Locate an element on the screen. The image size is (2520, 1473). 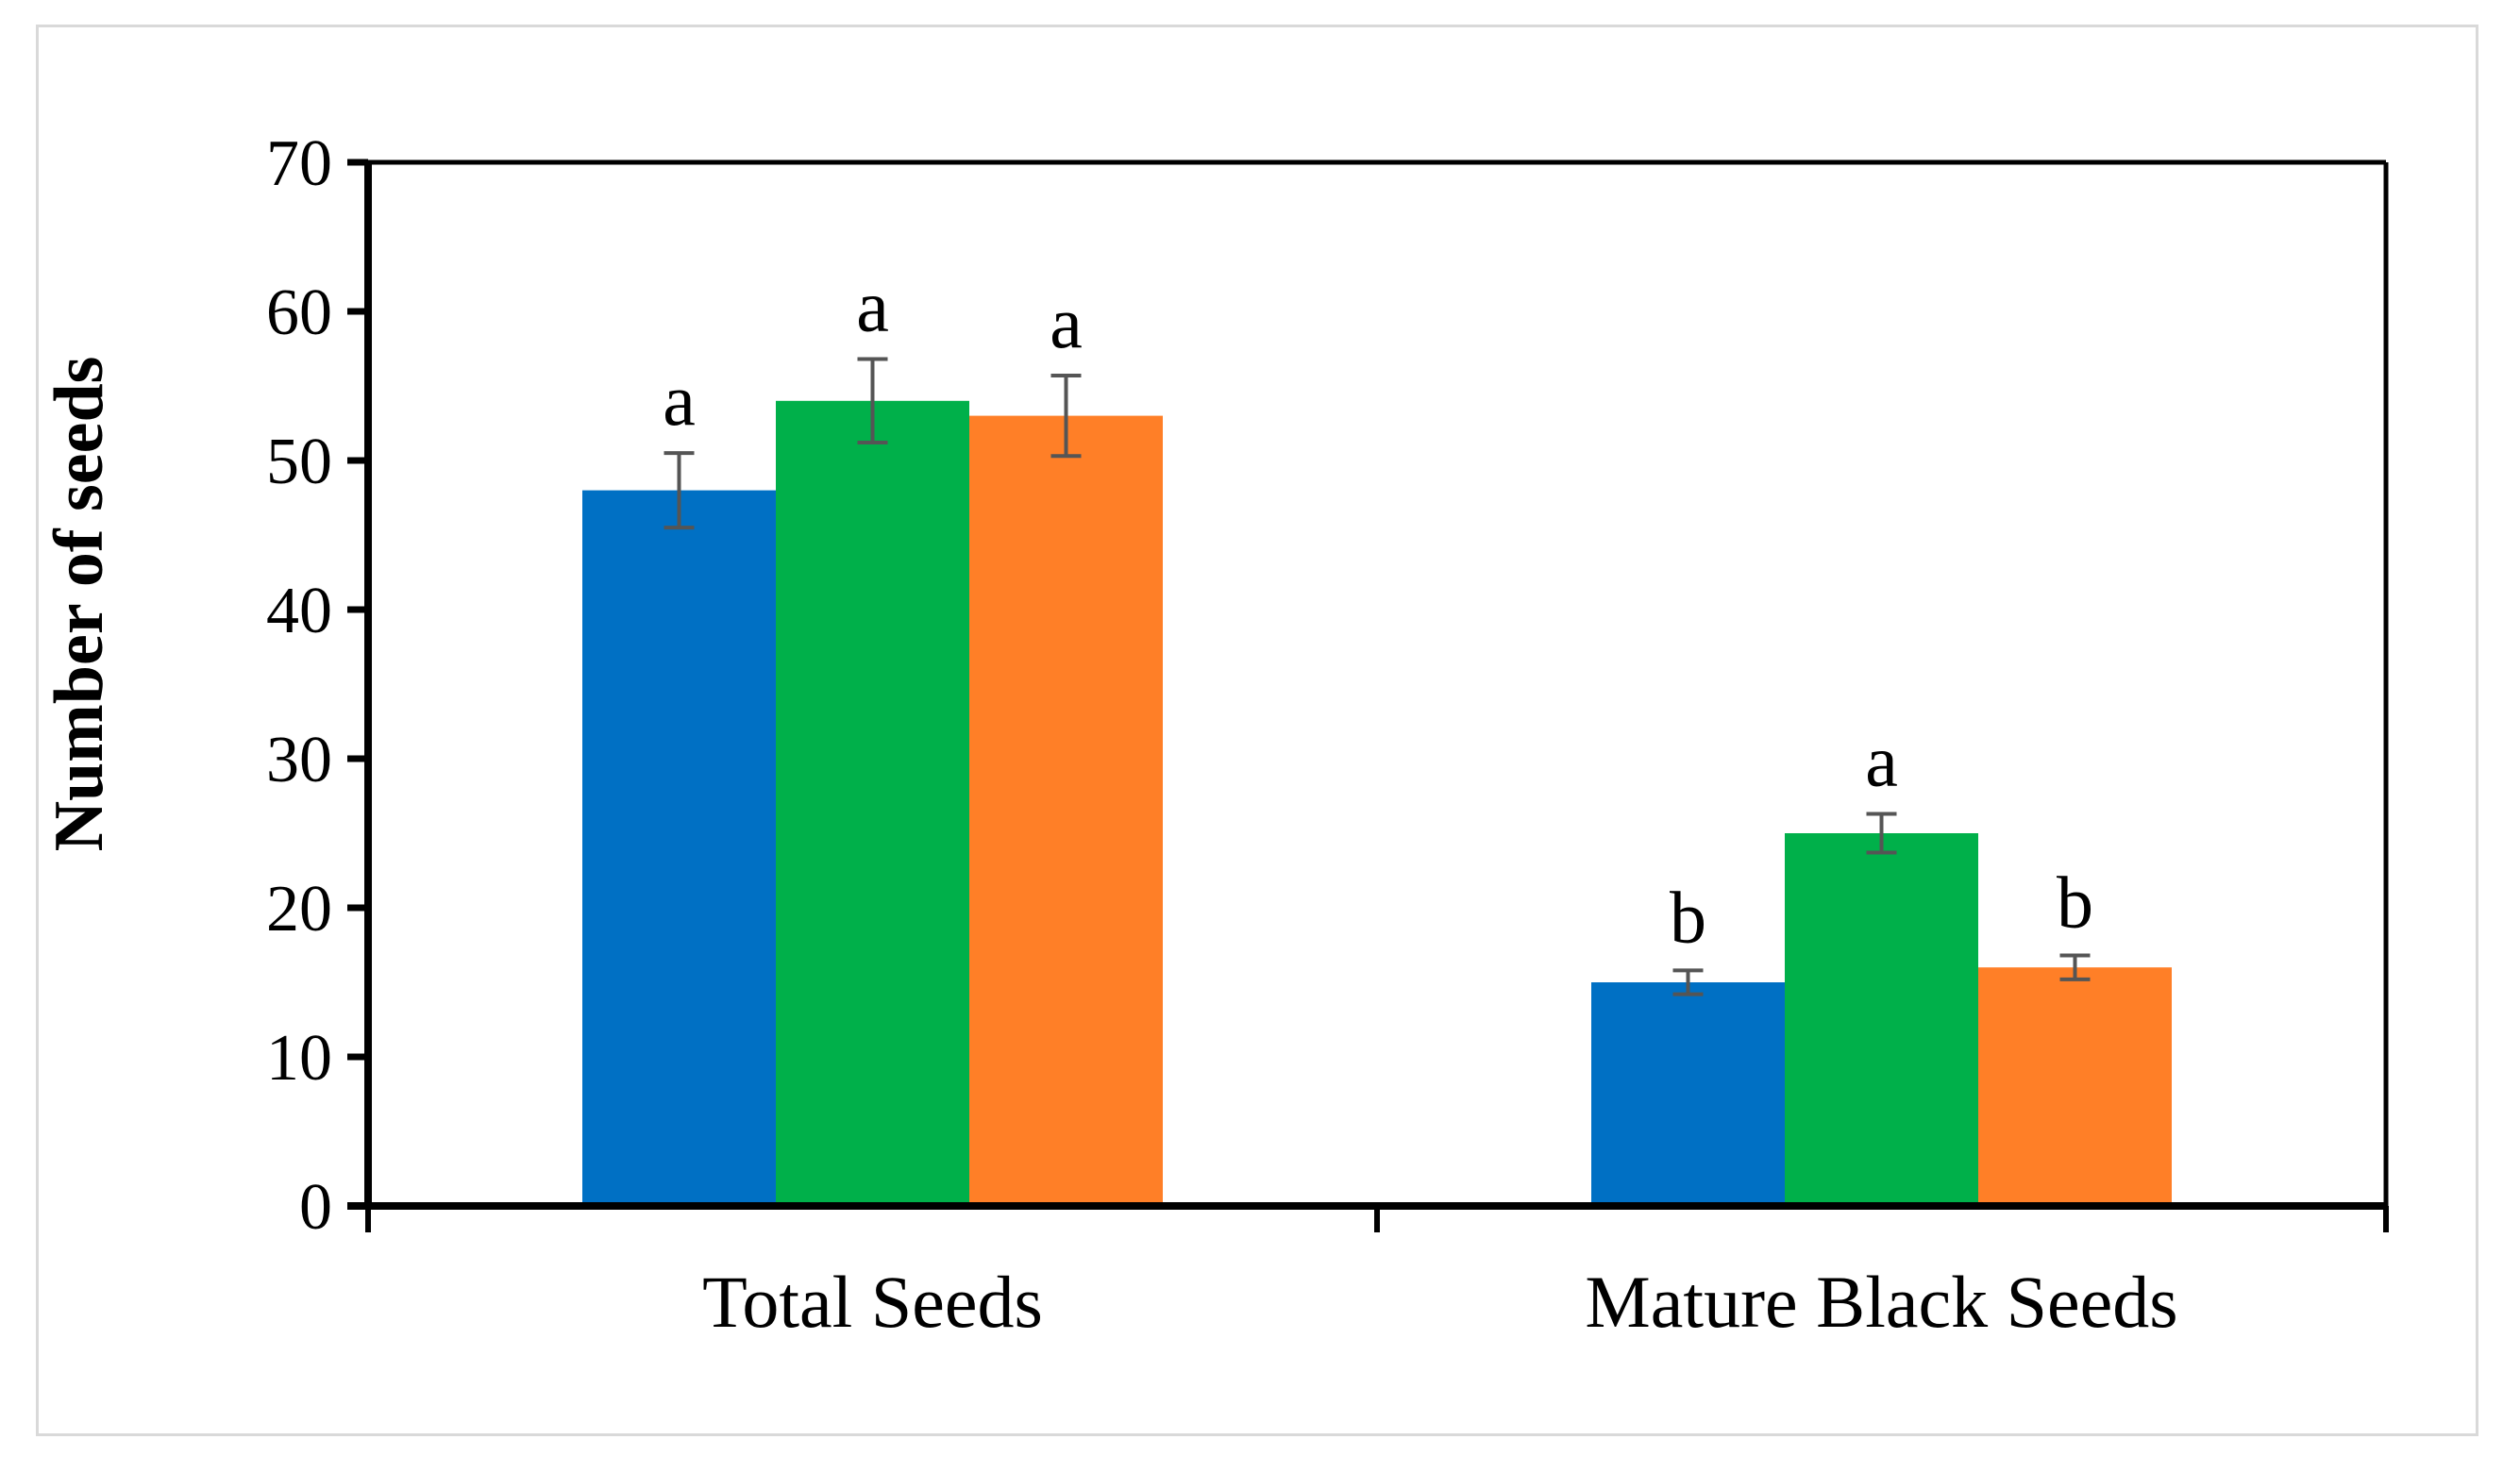
y-axis-title: Number of seeds is located at coordinates (79, 604).